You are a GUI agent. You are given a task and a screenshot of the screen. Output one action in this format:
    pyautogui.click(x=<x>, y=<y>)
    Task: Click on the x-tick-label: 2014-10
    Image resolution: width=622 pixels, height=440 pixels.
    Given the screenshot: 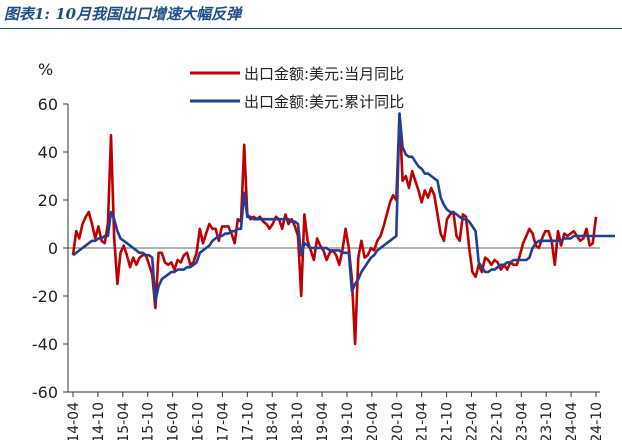 What is the action you would take?
    pyautogui.click(x=99, y=421)
    